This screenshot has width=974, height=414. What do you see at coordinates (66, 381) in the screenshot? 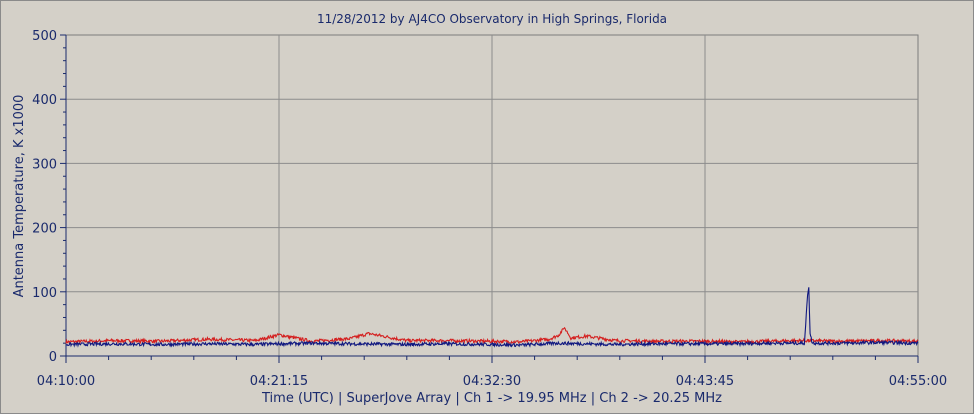
I see `x-tick-label: 04:10:00` at bounding box center [66, 381].